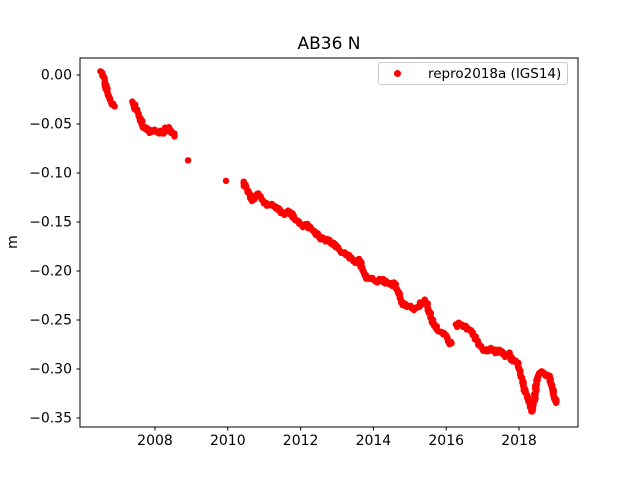 Image resolution: width=640 pixels, height=480 pixels. I want to click on legend: repro2018a (IGS14), so click(473, 73).